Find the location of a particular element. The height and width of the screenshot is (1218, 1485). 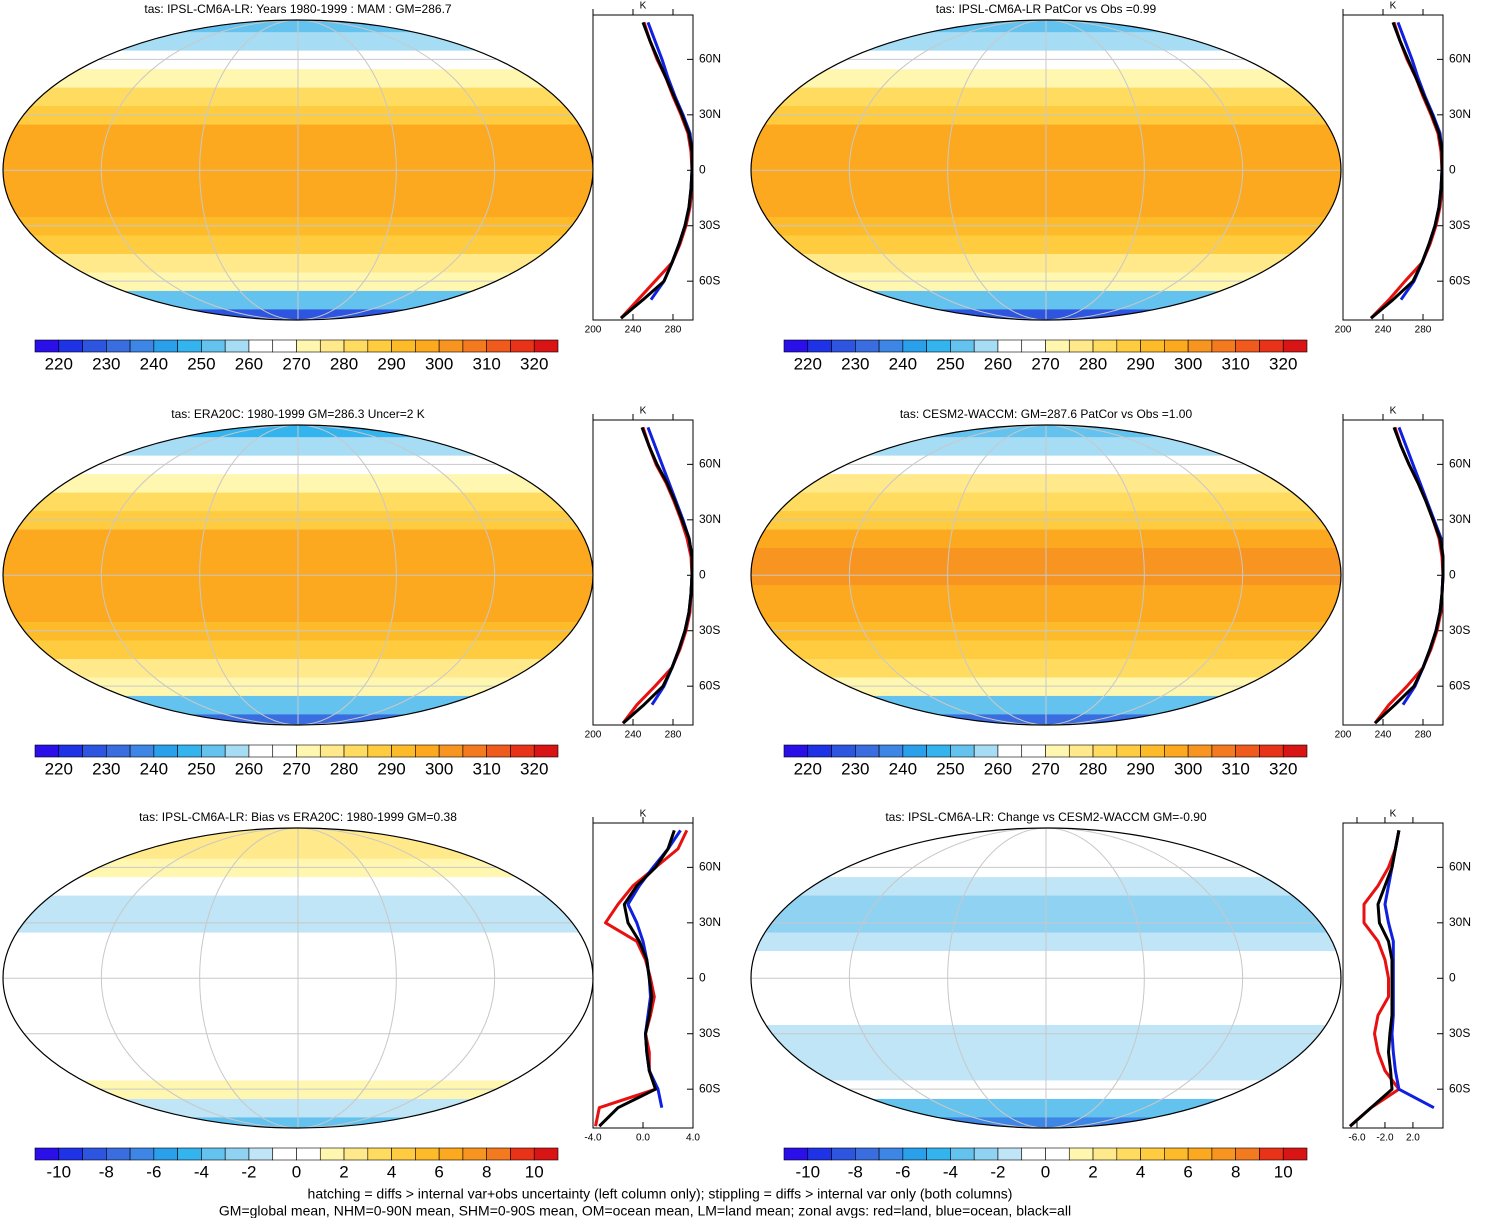

x-tick-label: -6.0 is located at coordinates (1357, 1138).